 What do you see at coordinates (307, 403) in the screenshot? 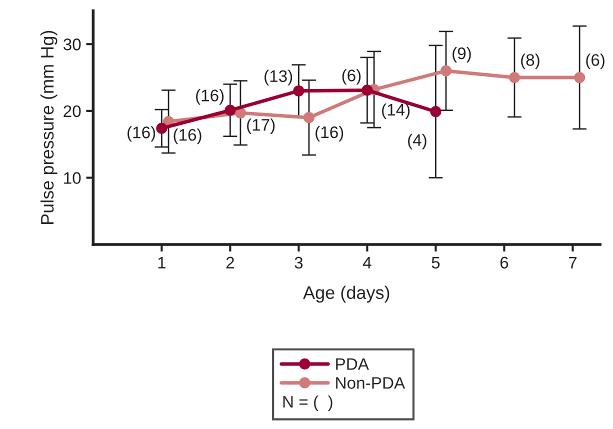
I see `text: N = ( )` at bounding box center [307, 403].